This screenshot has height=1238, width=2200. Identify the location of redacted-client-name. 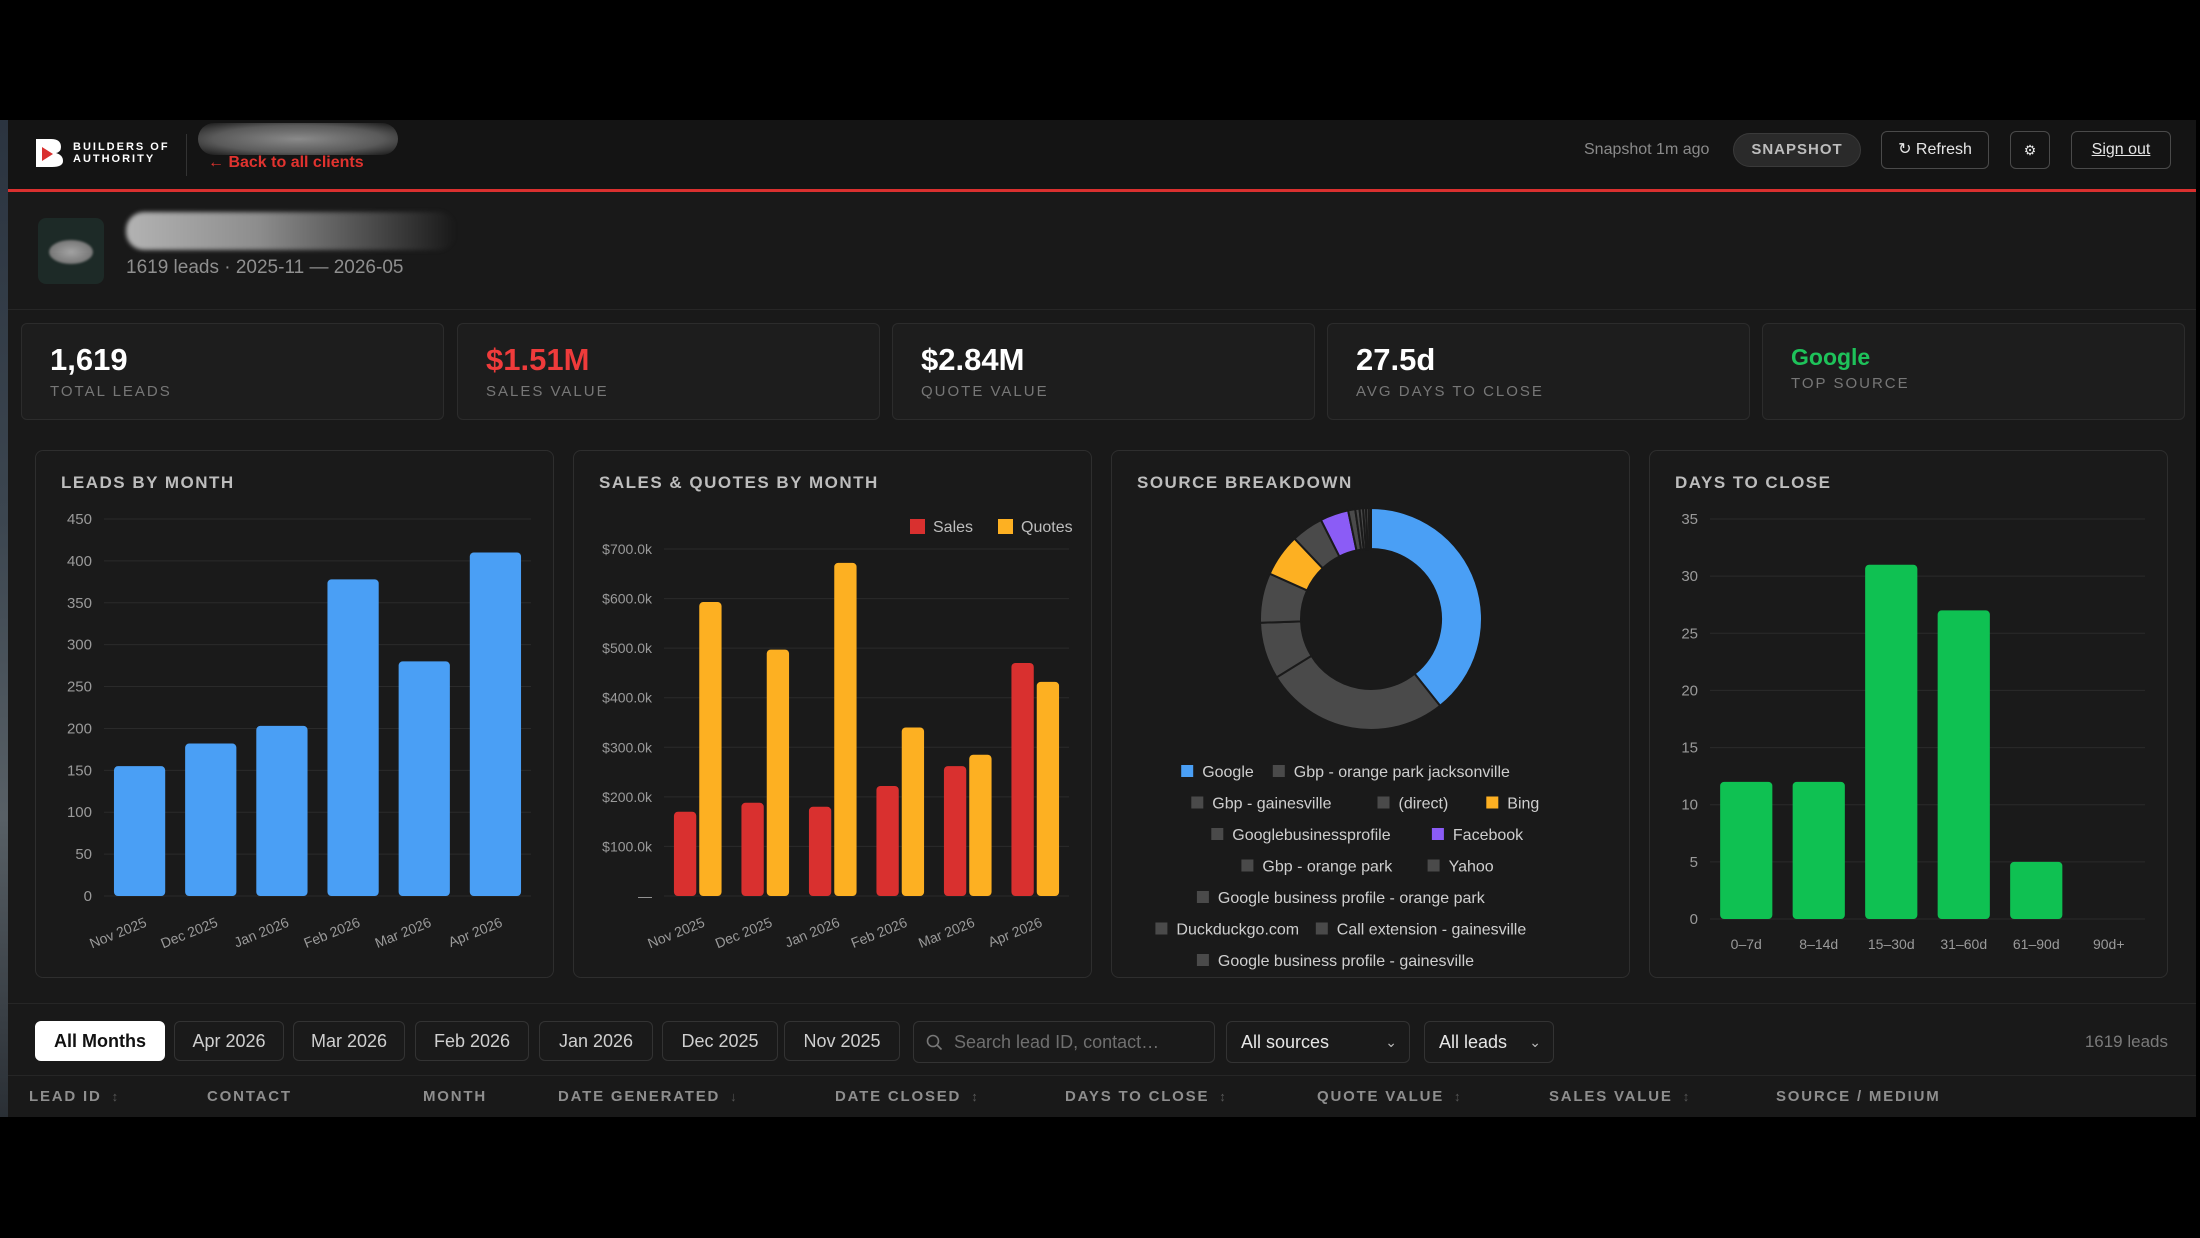
(298, 139).